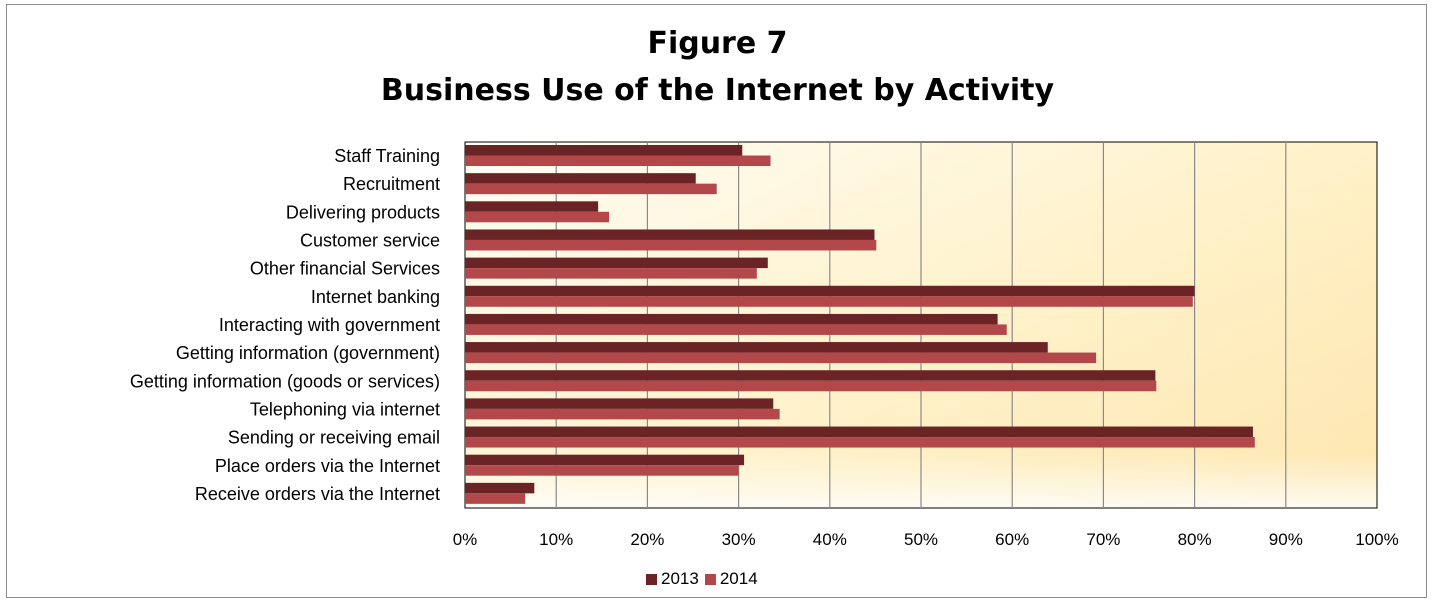  I want to click on category-label: Staff Training, so click(387, 156).